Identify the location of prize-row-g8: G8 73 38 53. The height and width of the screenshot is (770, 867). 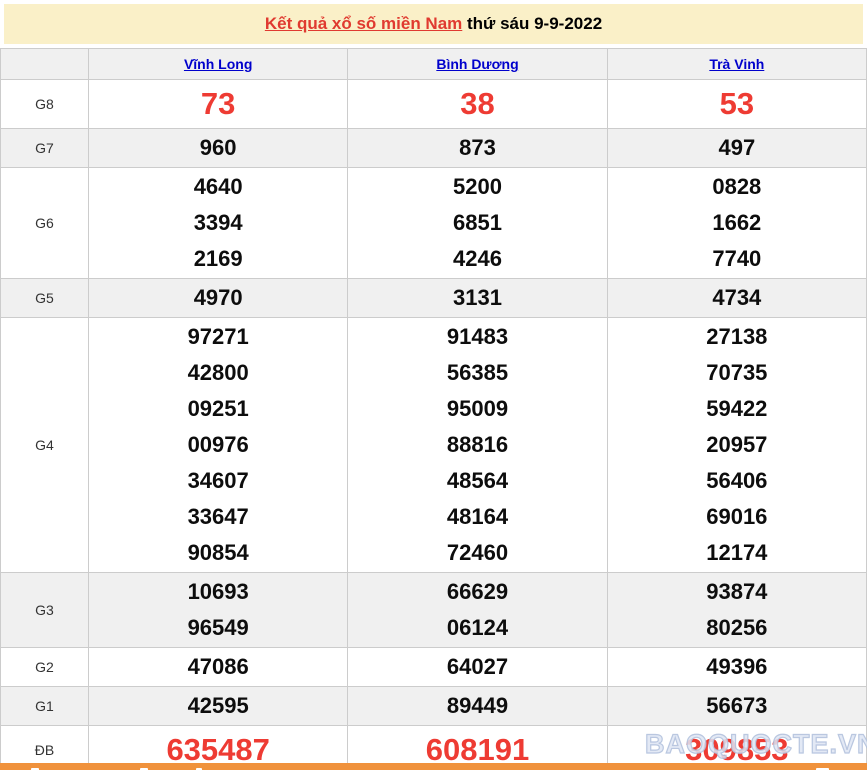
(433, 104).